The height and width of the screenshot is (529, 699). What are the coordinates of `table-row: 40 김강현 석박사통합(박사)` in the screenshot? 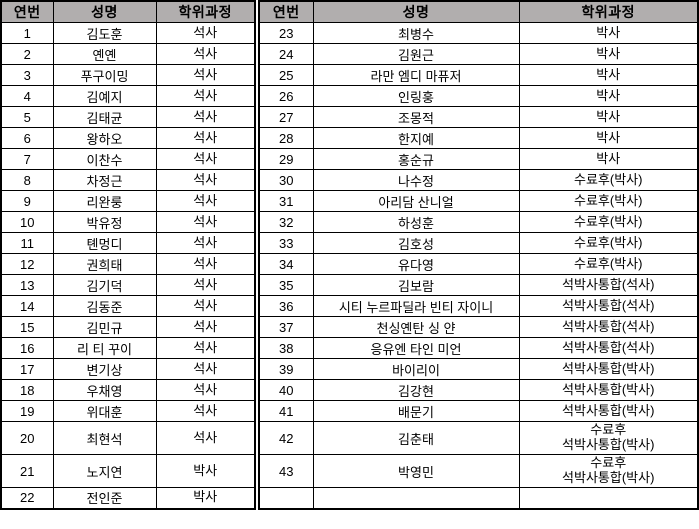 It's located at (478, 390).